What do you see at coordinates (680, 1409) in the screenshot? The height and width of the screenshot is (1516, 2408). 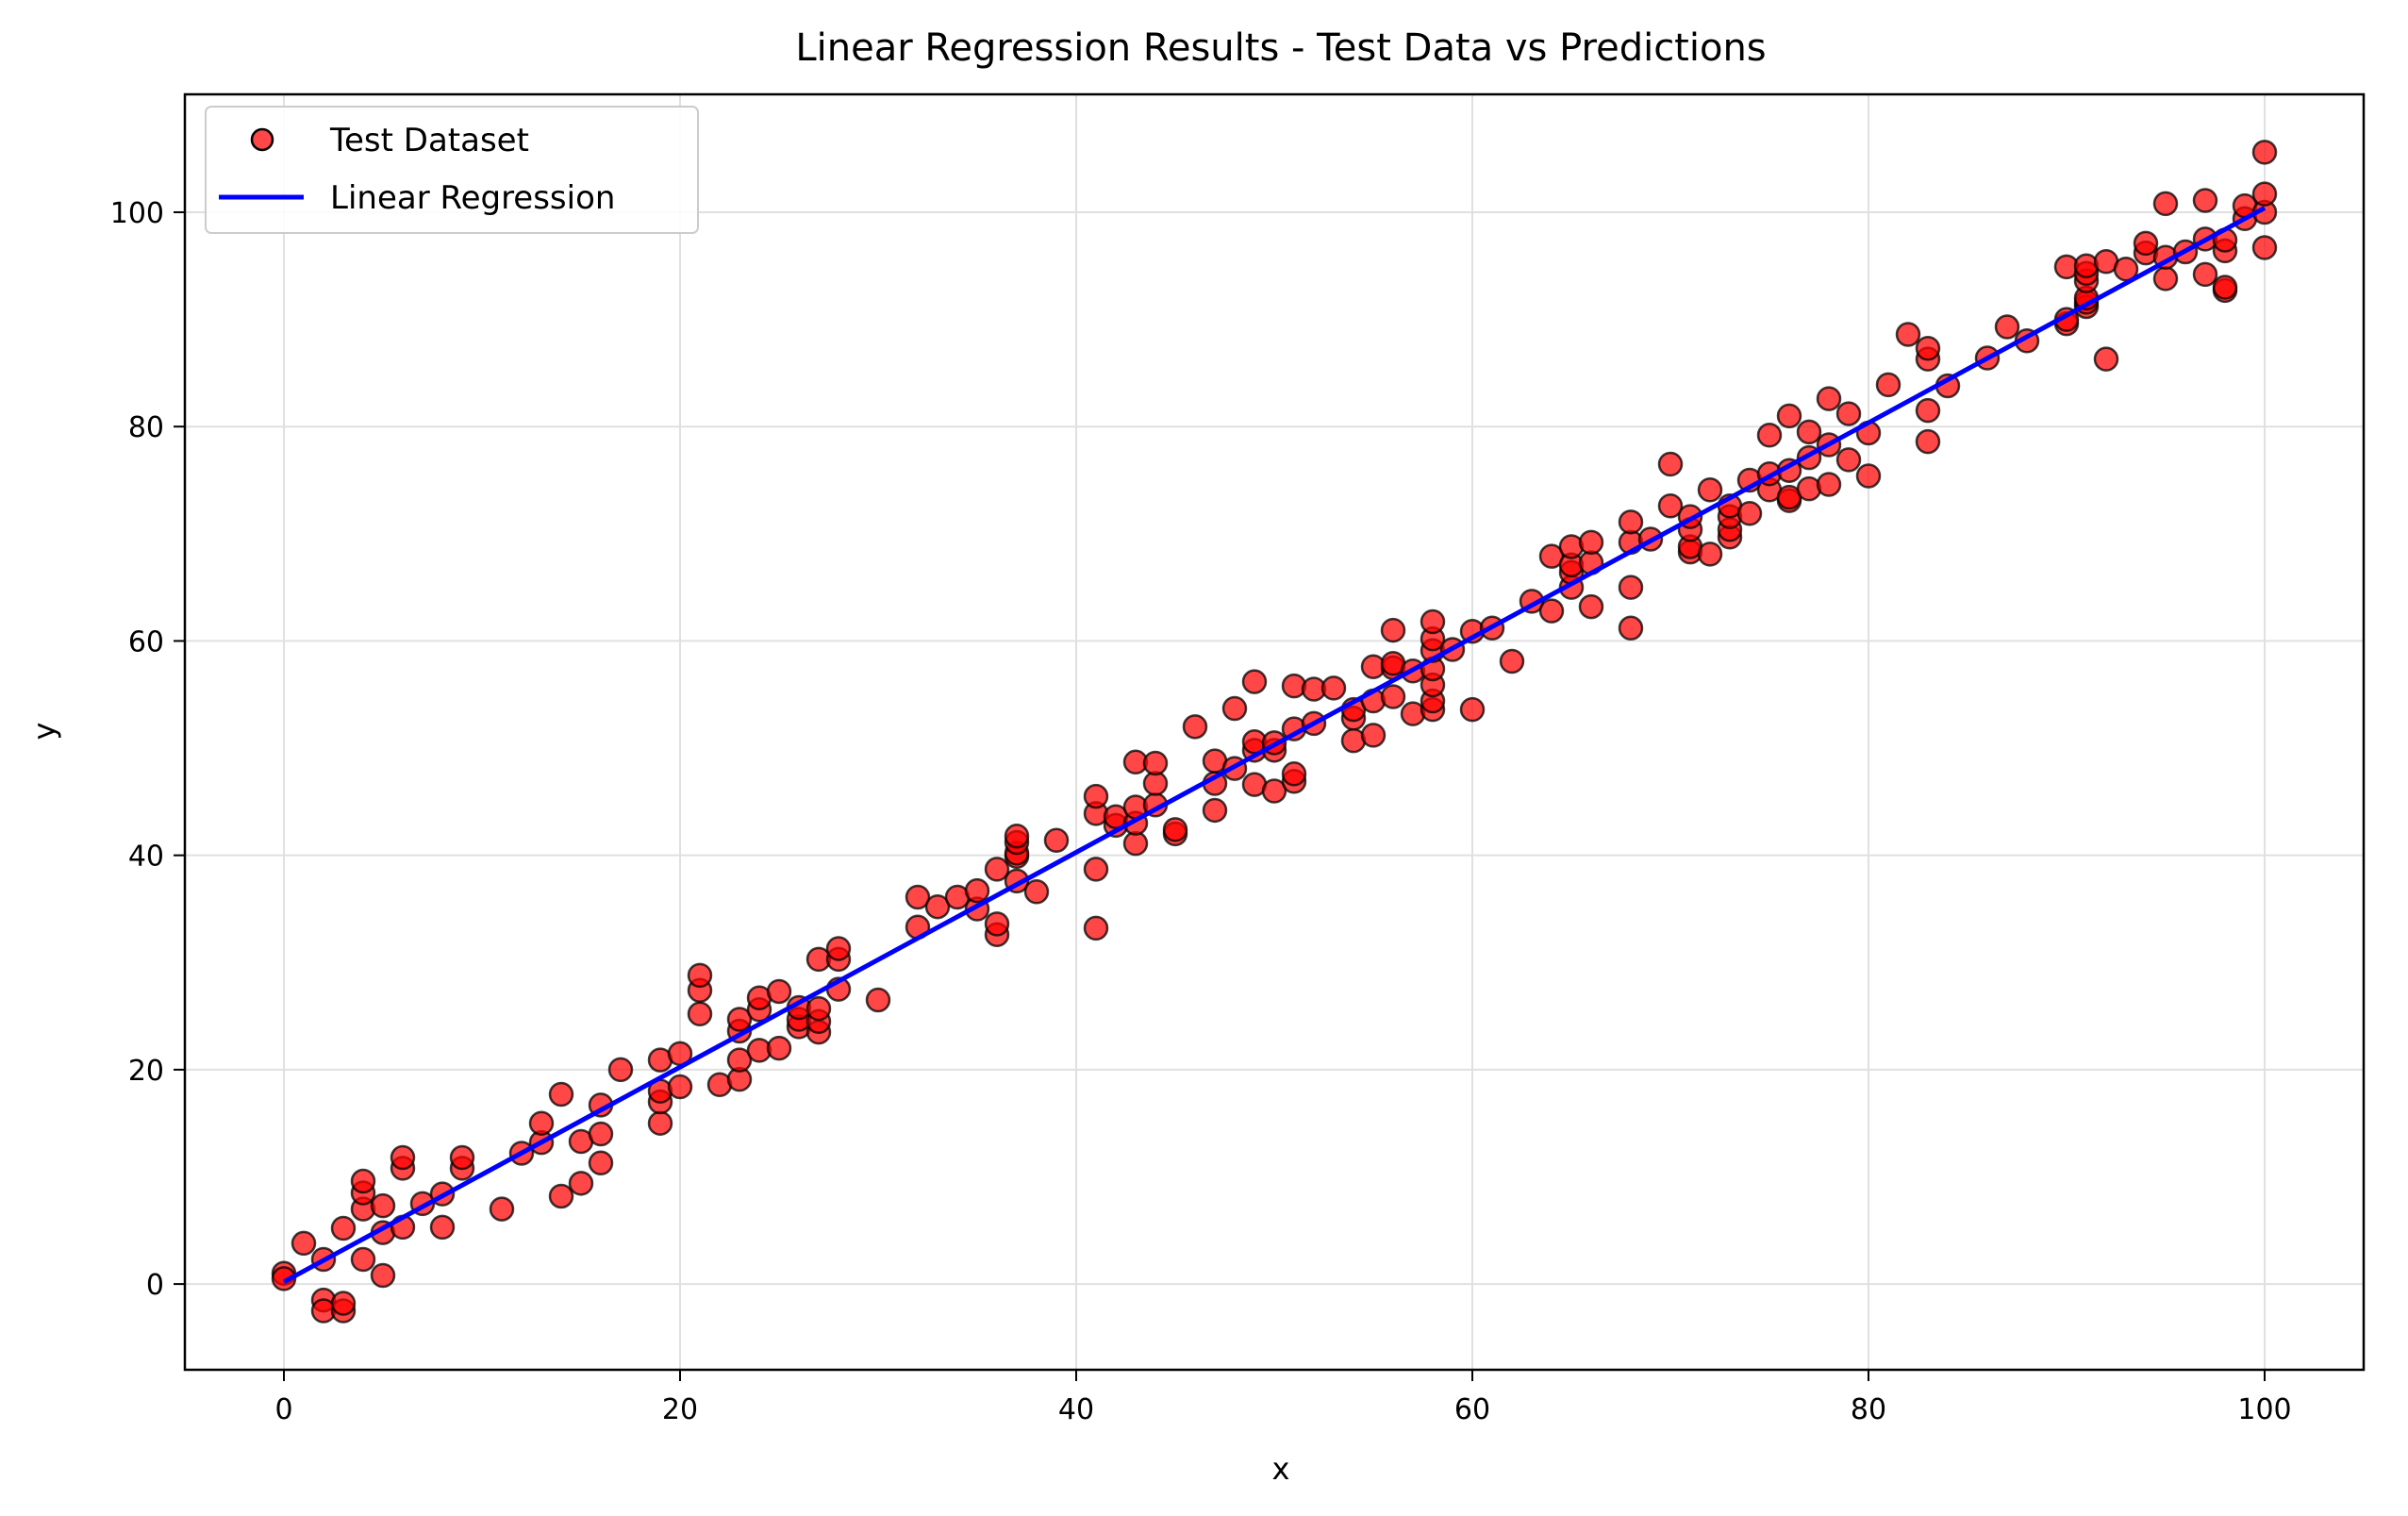 I see `x-tick-label: 20` at bounding box center [680, 1409].